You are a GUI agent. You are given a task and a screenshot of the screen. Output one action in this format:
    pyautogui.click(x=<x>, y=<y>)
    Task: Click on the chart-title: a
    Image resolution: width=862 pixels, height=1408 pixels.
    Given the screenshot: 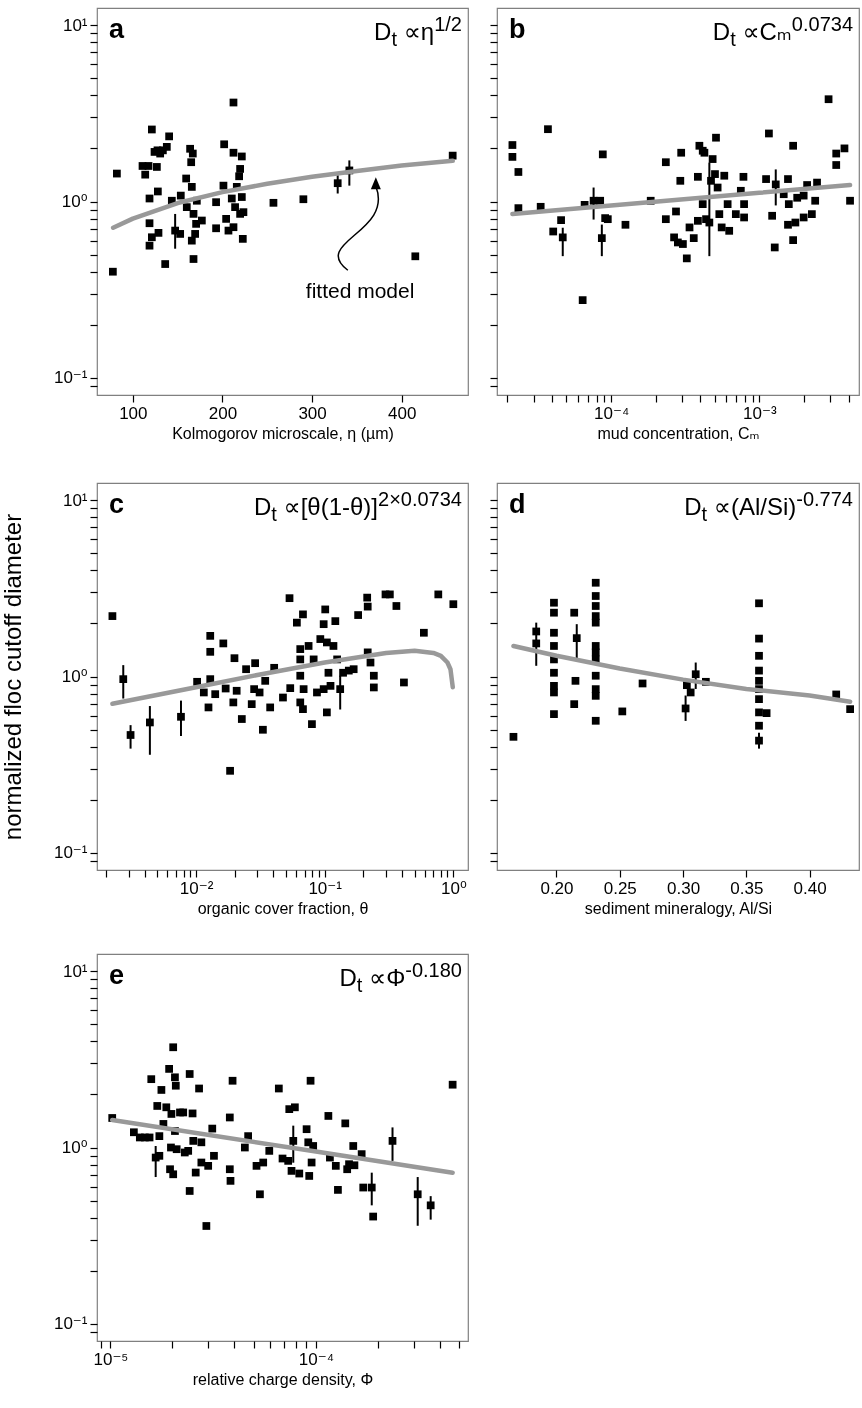 What is the action you would take?
    pyautogui.click(x=117, y=29)
    